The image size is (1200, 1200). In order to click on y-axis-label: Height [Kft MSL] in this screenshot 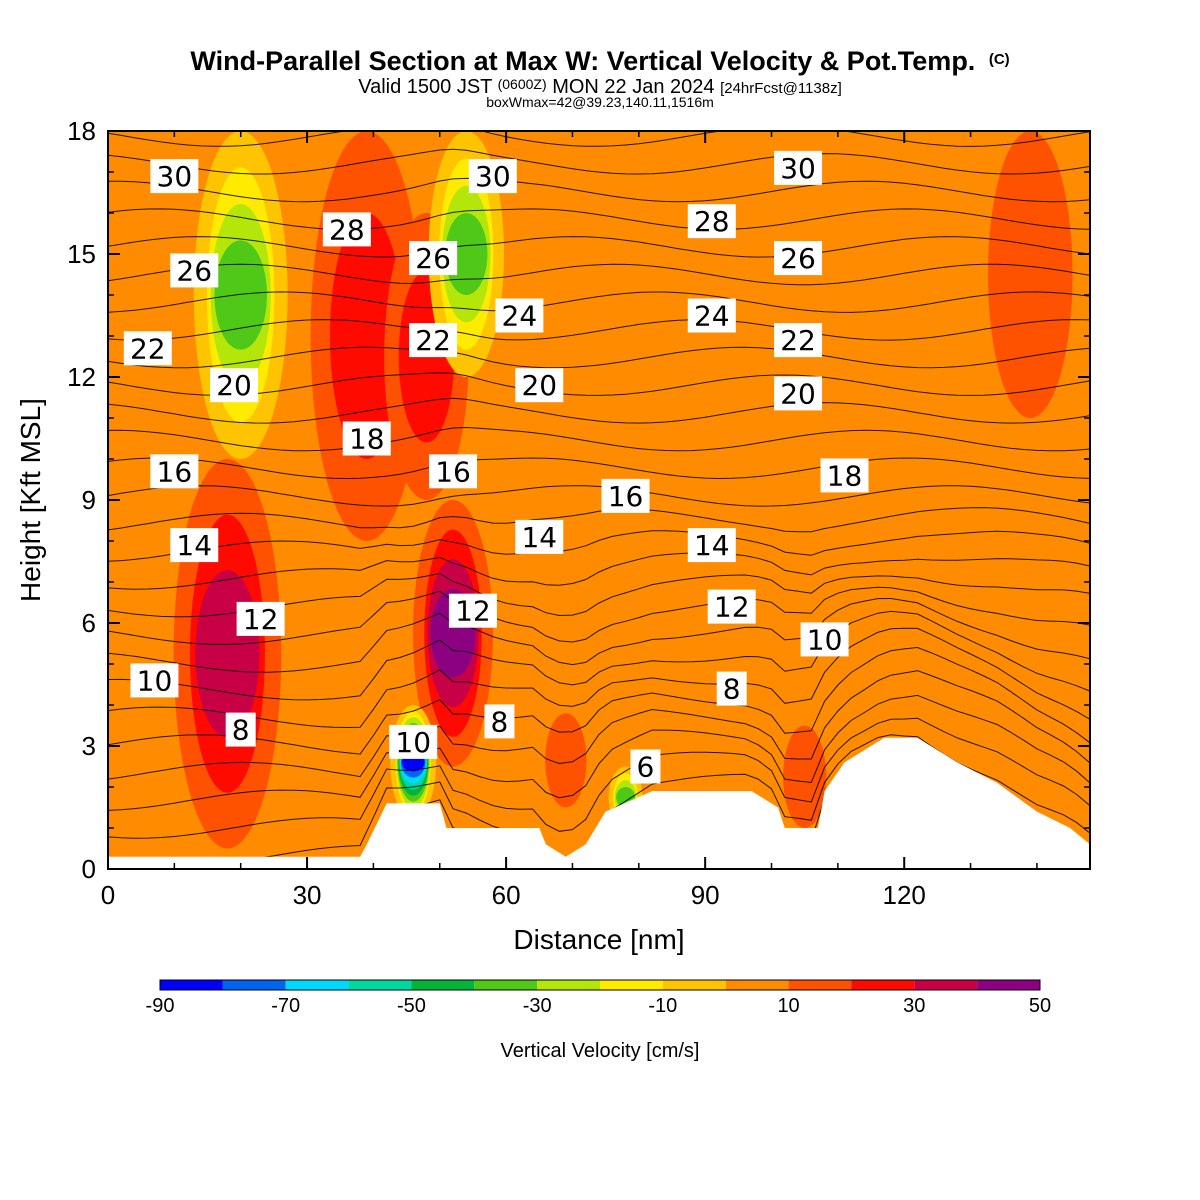, I will do `click(30, 500)`.